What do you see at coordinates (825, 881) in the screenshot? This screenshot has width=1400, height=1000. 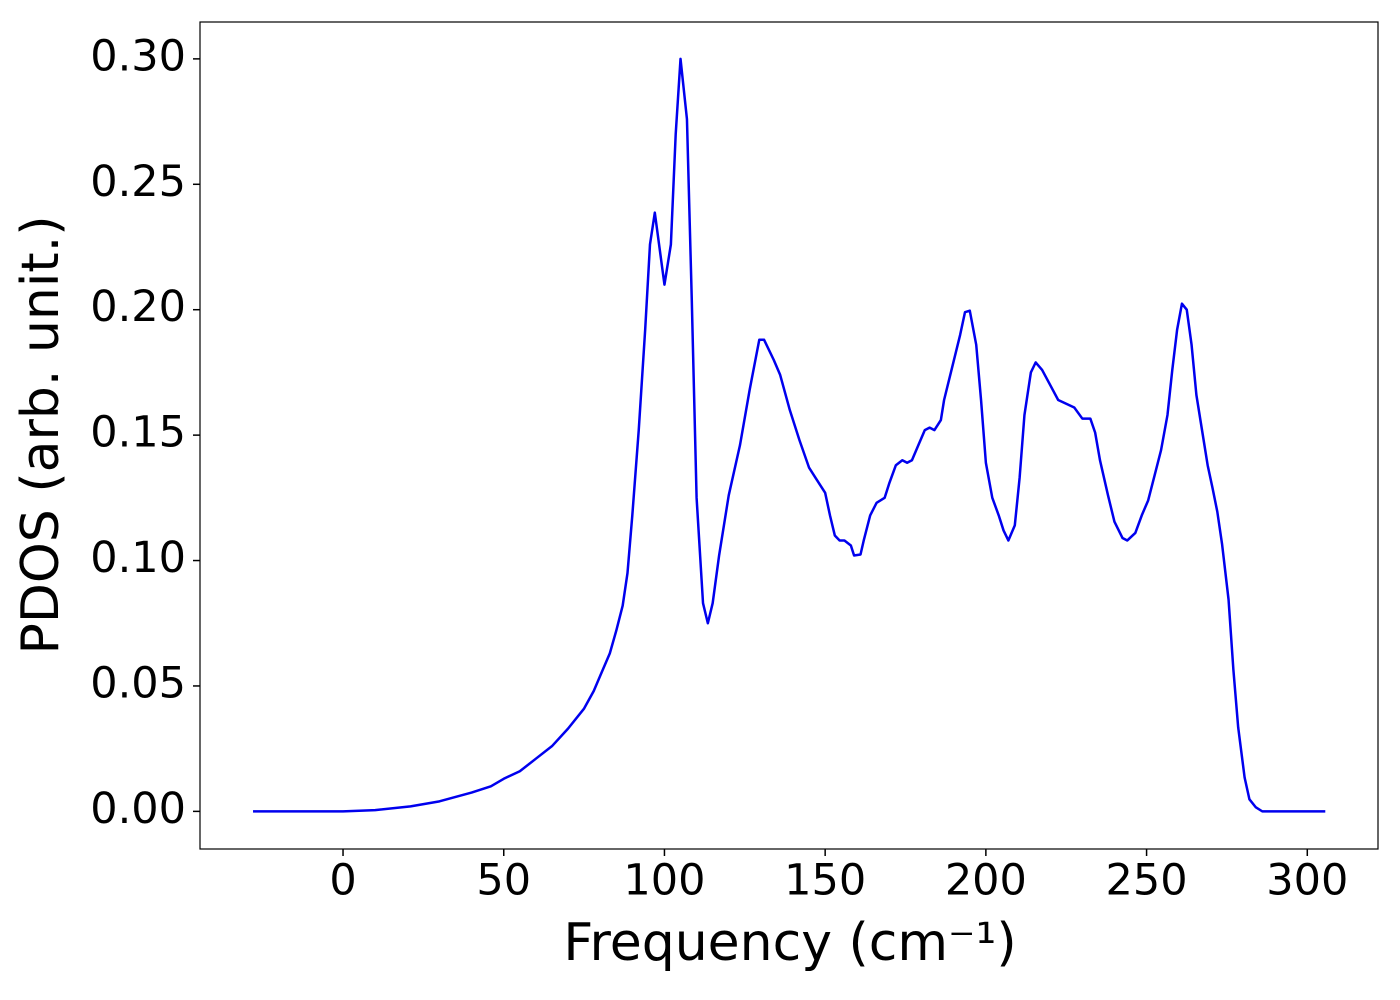 I see `x-tick-label: 150` at bounding box center [825, 881].